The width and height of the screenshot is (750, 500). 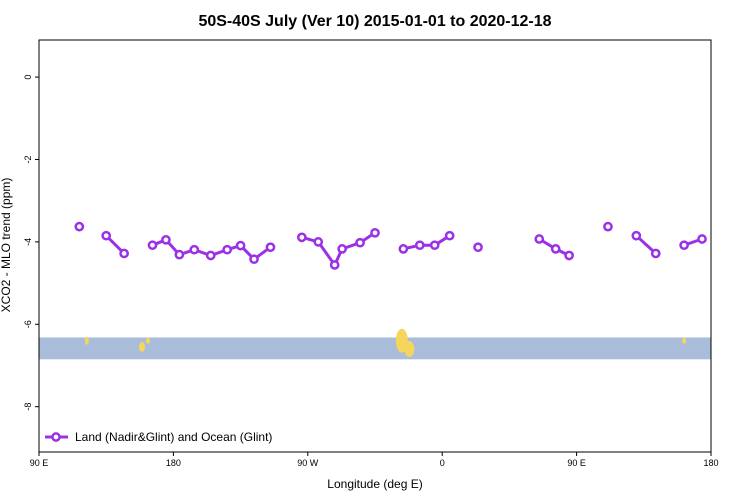 I want to click on x-tick-label: 0, so click(x=442, y=463).